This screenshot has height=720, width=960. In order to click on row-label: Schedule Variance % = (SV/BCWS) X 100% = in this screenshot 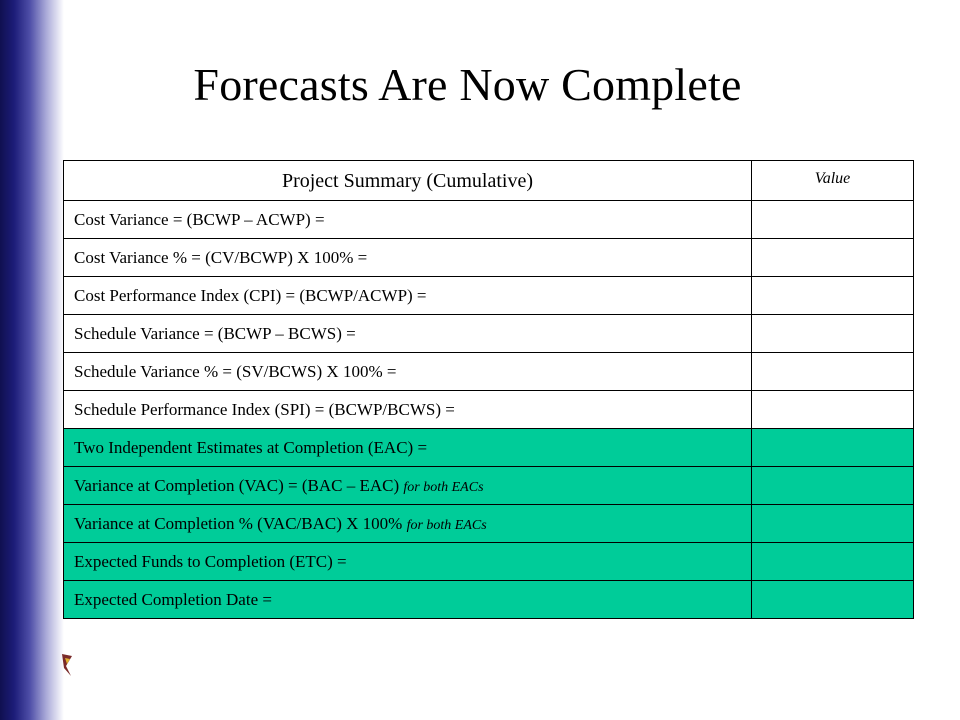, I will do `click(235, 371)`.